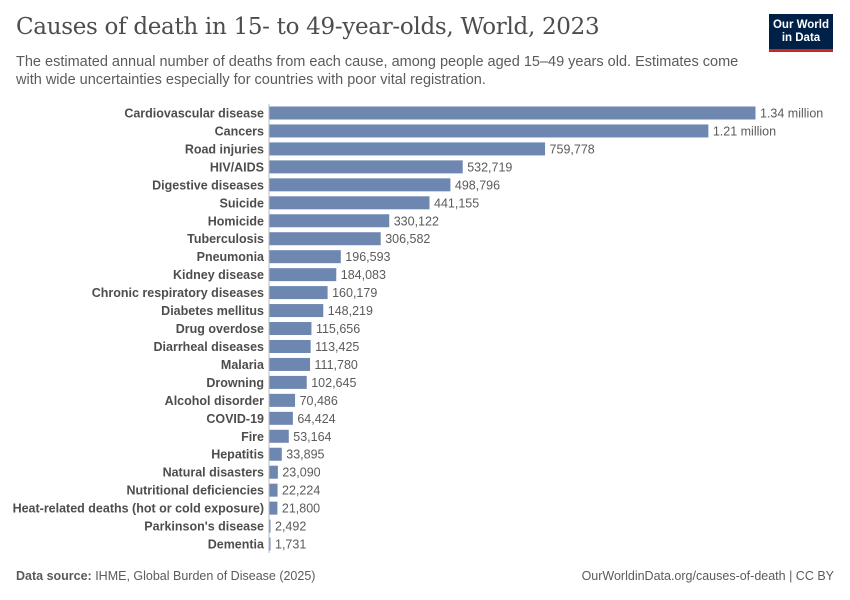 This screenshot has width=850, height=600. What do you see at coordinates (203, 576) in the screenshot?
I see `source-text: IHME, Global Burden of Disease (2025)` at bounding box center [203, 576].